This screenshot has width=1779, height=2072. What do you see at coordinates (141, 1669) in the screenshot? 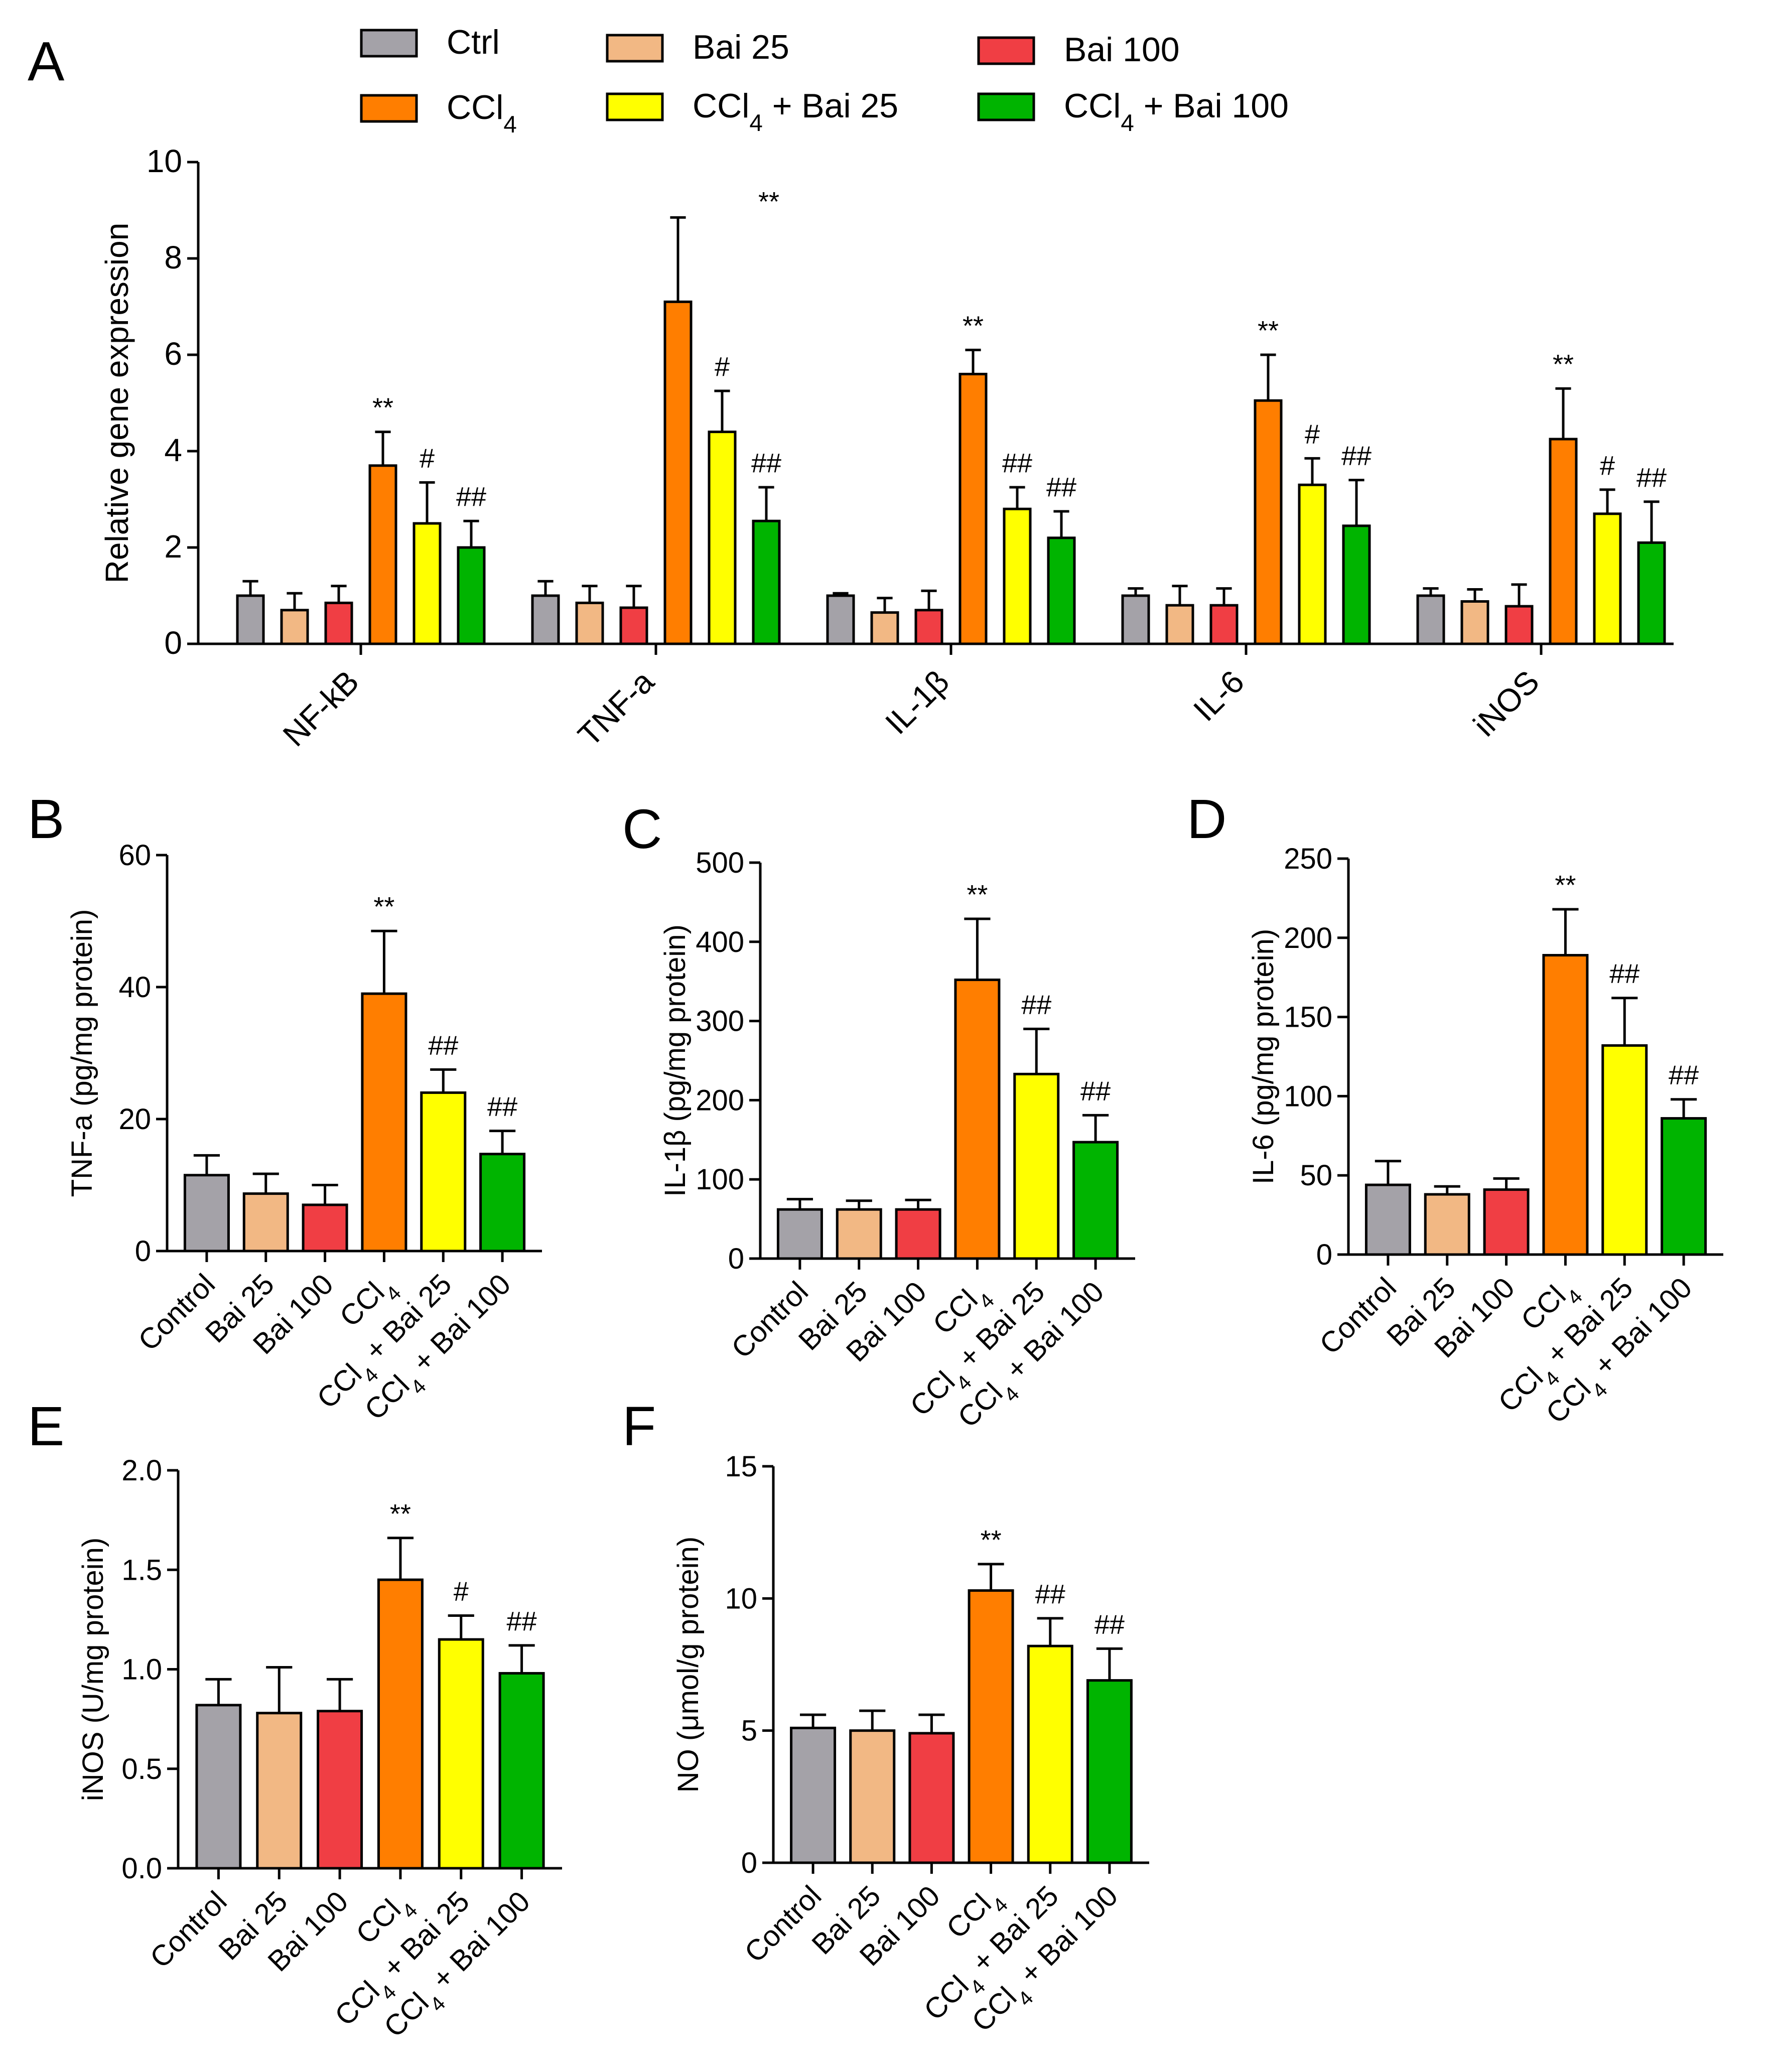
I see `y-tick-label: 1.0` at bounding box center [141, 1669].